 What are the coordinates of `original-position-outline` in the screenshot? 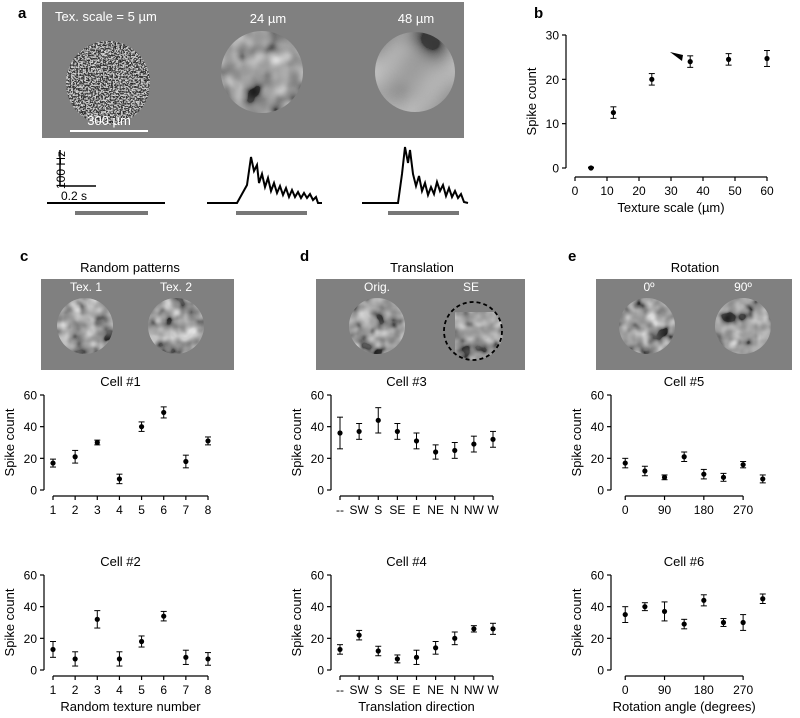 It's located at (473, 331).